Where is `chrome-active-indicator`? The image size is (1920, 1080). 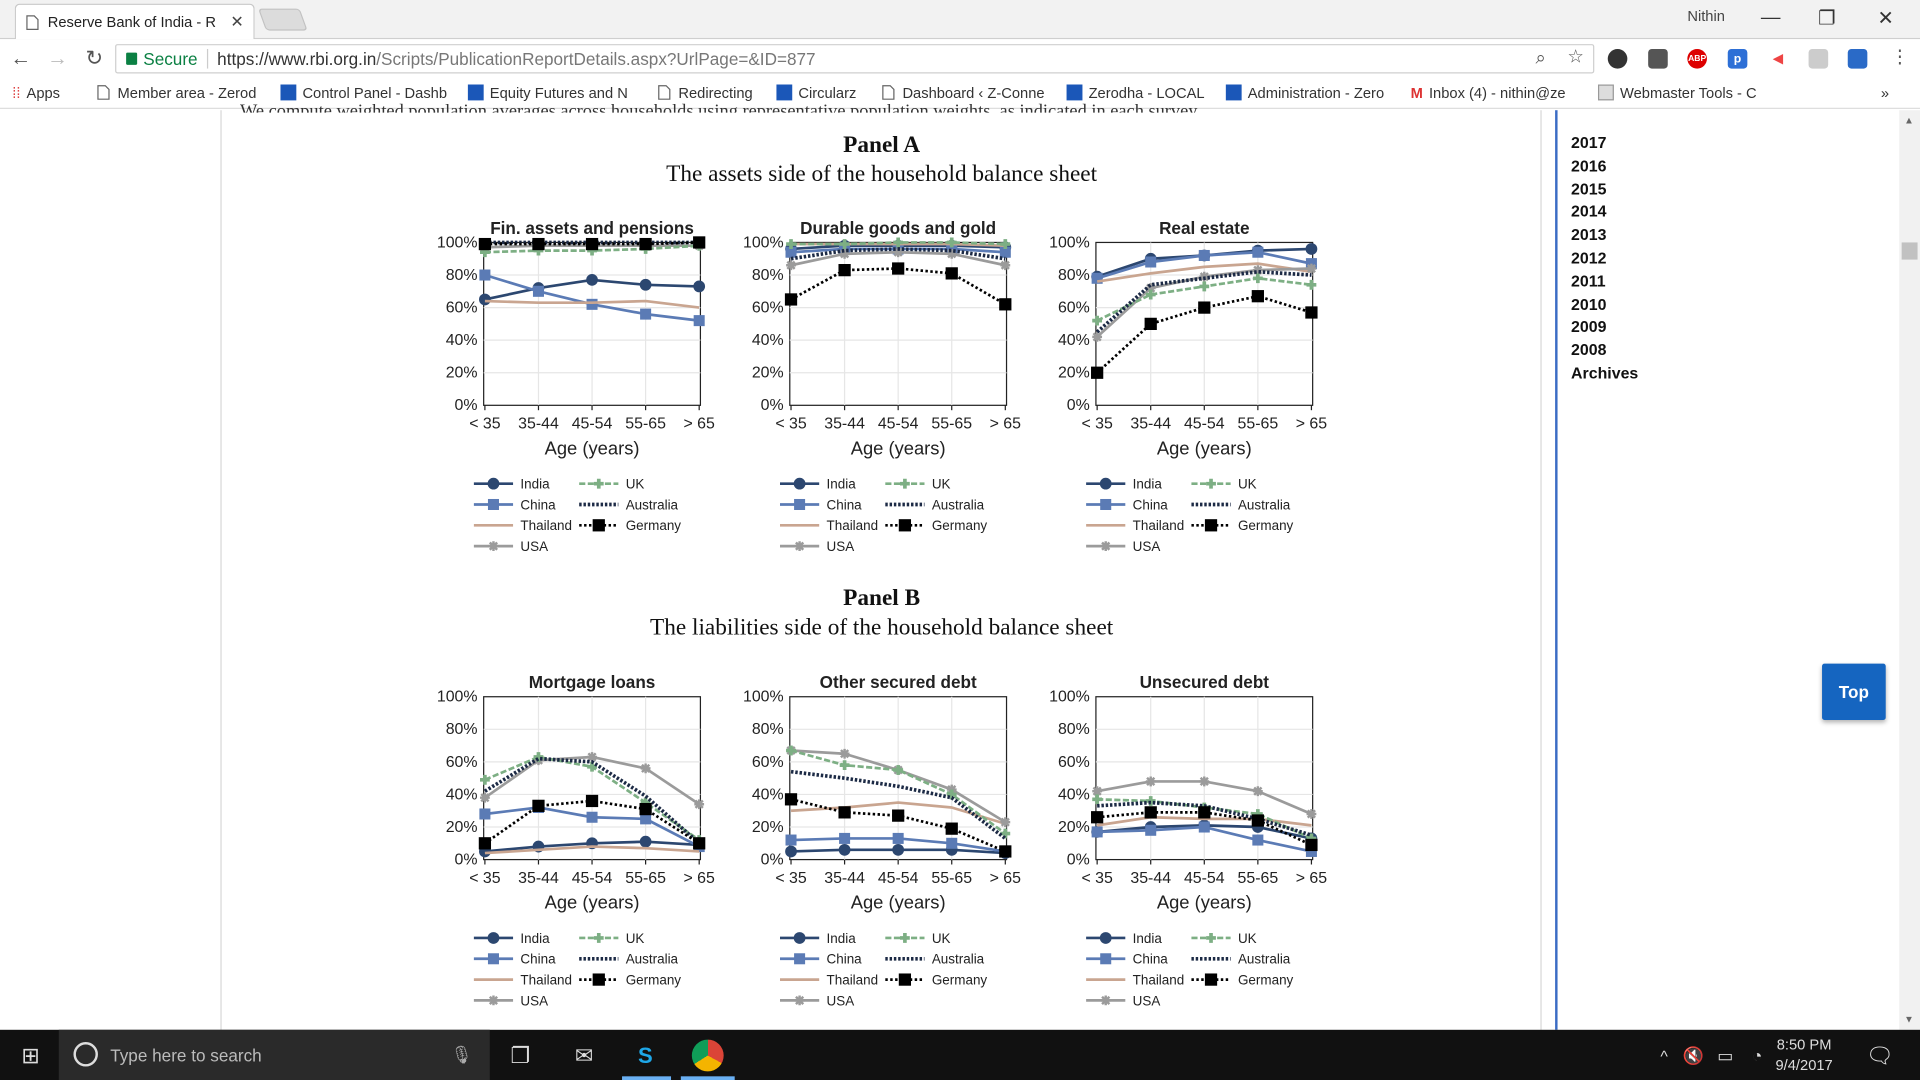 chrome-active-indicator is located at coordinates (707, 1078).